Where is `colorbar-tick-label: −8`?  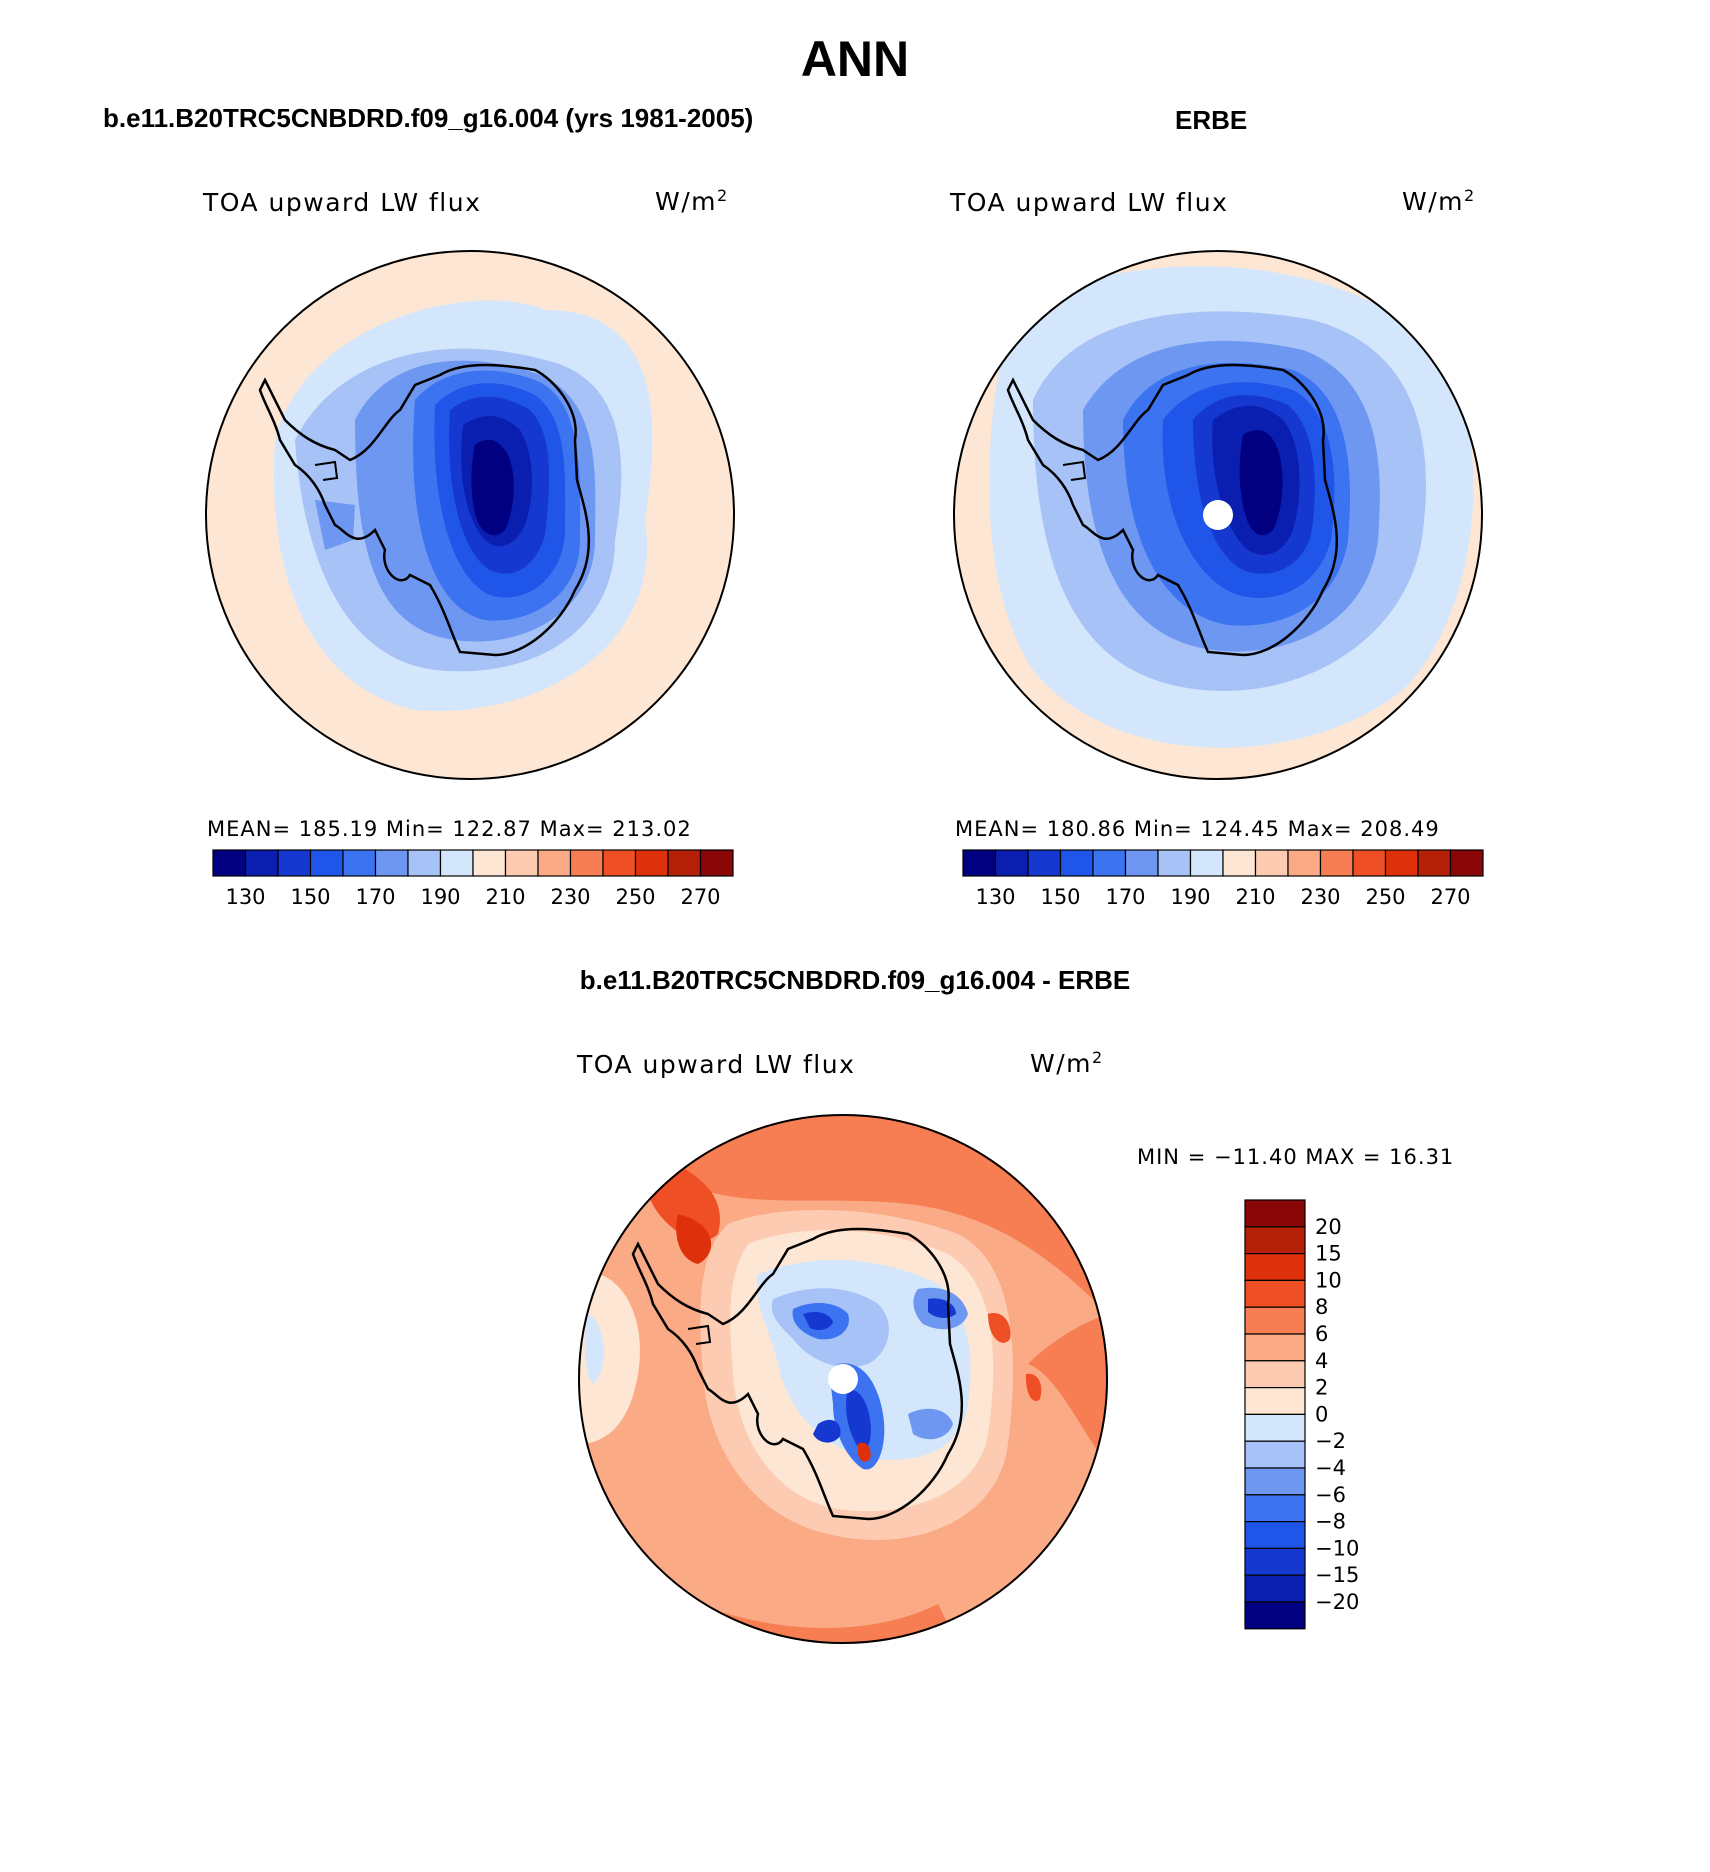 colorbar-tick-label: −8 is located at coordinates (1330, 1522).